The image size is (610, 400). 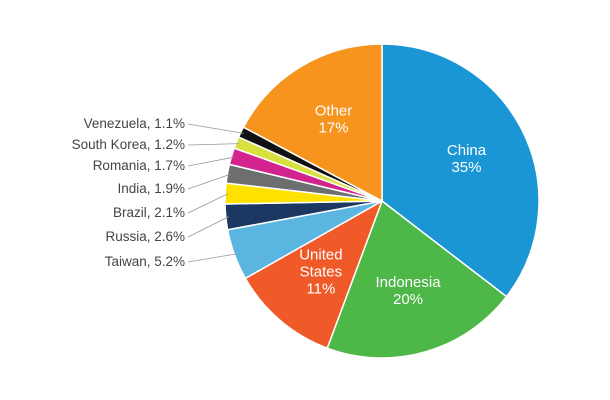 I want to click on value-label: 35%, so click(x=466, y=167).